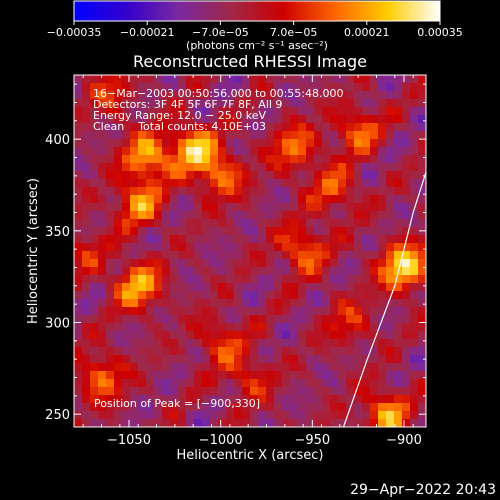 This screenshot has width=500, height=500. Describe the element at coordinates (74, 32) in the screenshot. I see `colorbar-tick-label: −0.00035` at that location.